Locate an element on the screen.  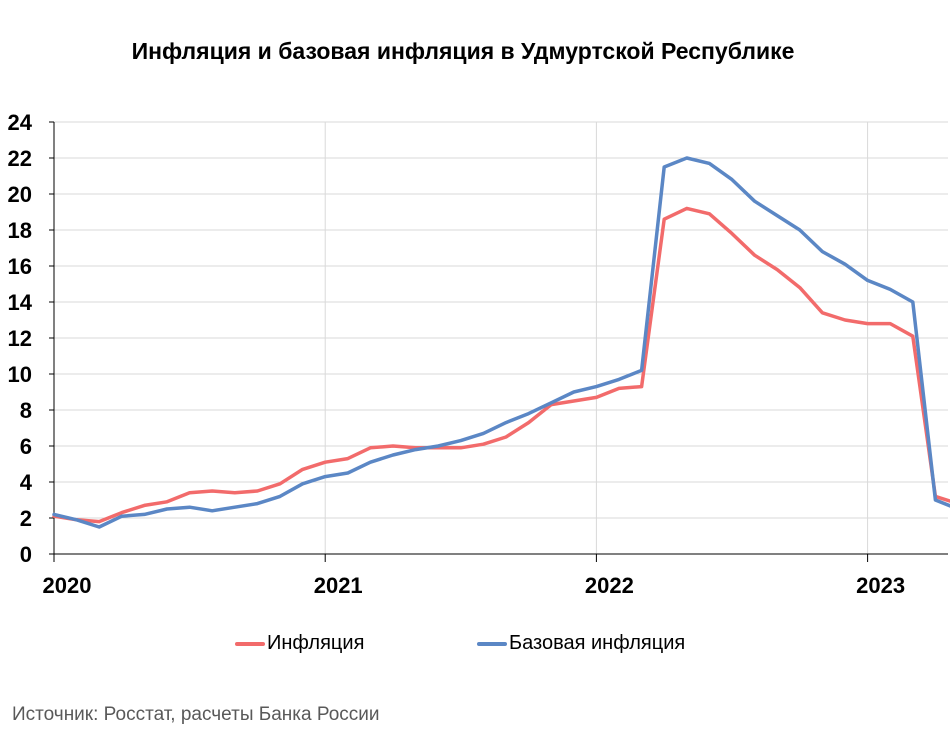
legend-item-core-inflation: Базовая инфляция is located at coordinates (581, 643).